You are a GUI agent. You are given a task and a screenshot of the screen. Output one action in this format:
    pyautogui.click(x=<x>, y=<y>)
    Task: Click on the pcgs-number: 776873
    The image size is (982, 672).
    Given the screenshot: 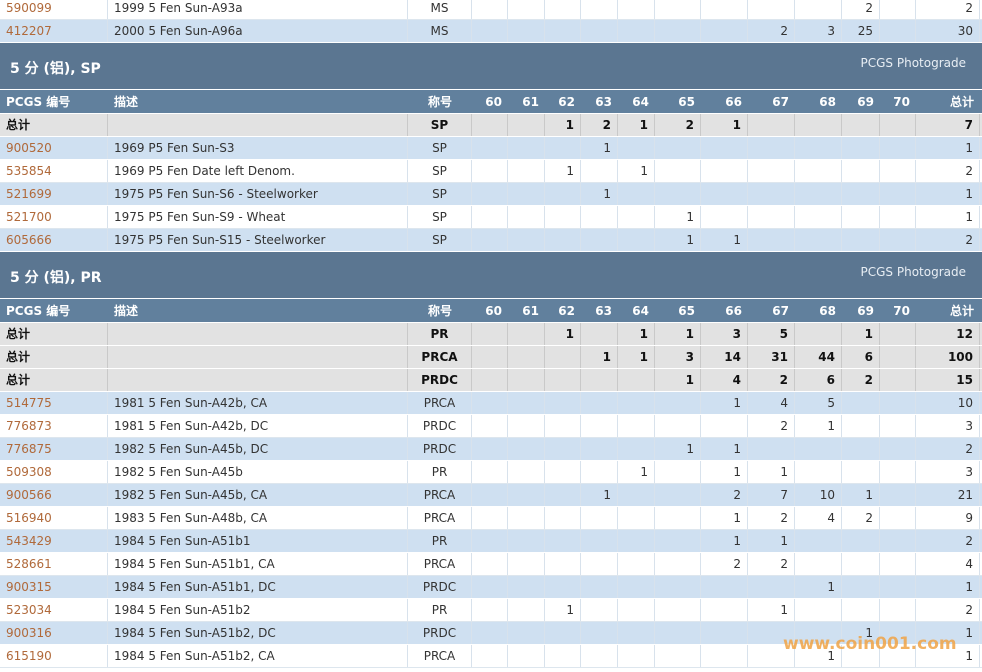 What is the action you would take?
    pyautogui.click(x=54, y=426)
    